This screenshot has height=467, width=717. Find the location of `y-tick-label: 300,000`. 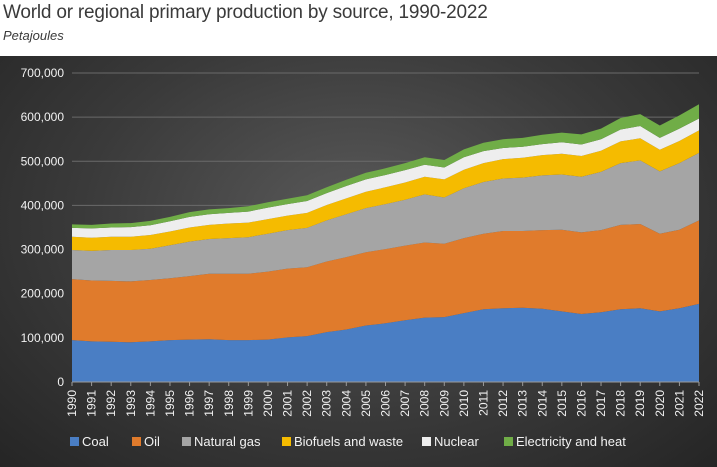

y-tick-label: 300,000 is located at coordinates (43, 250).